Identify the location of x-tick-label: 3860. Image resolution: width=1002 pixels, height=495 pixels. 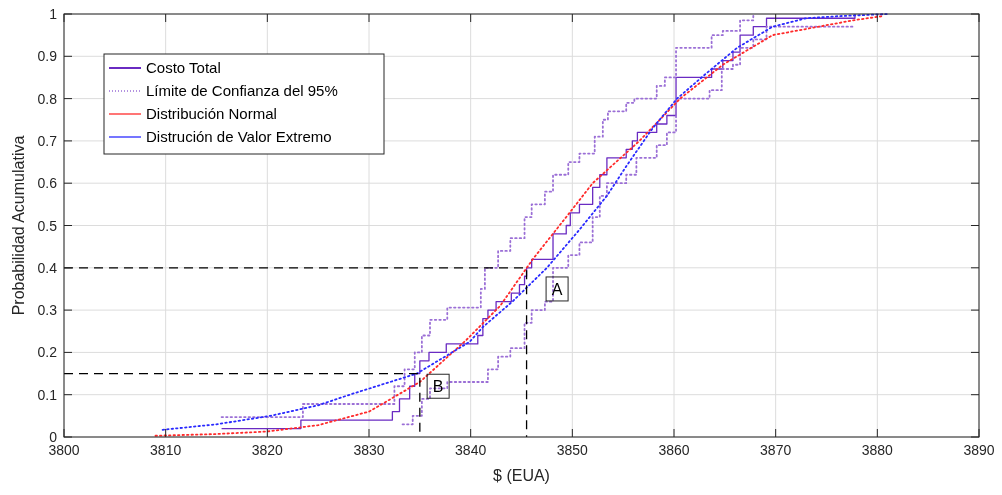
(674, 450).